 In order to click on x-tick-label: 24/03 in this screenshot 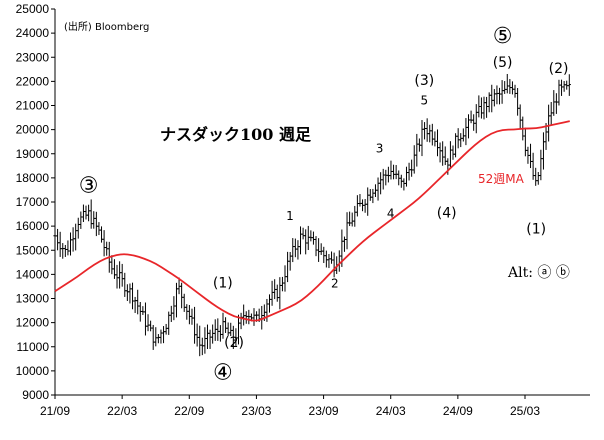, I will do `click(391, 411)`.